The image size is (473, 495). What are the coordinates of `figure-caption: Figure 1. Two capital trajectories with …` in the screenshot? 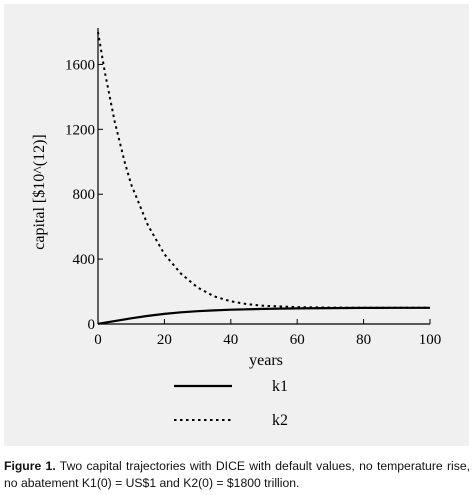 It's located at (237, 475).